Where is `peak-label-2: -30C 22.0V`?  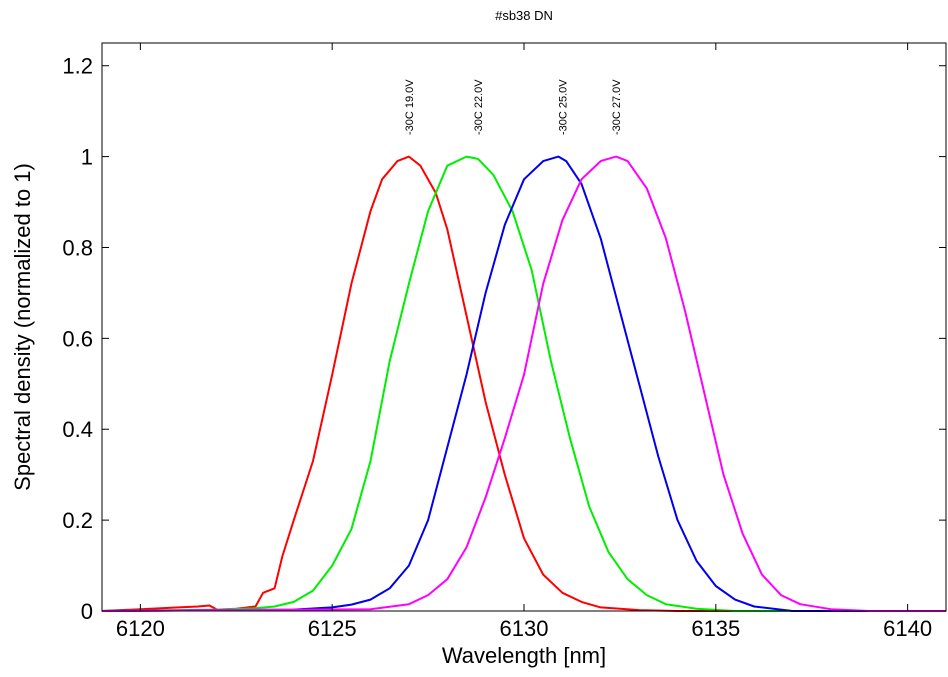 peak-label-2: -30C 22.0V is located at coordinates (479, 107).